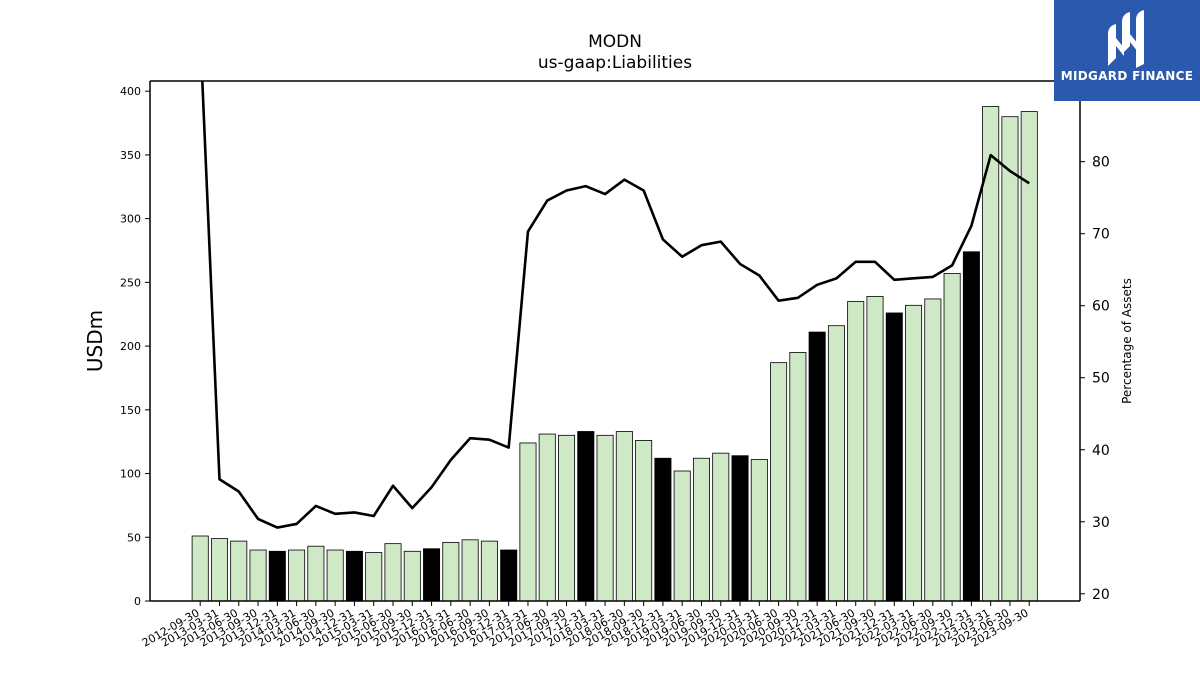  What do you see at coordinates (1101, 235) in the screenshot?
I see `y2-tick-label: 70` at bounding box center [1101, 235].